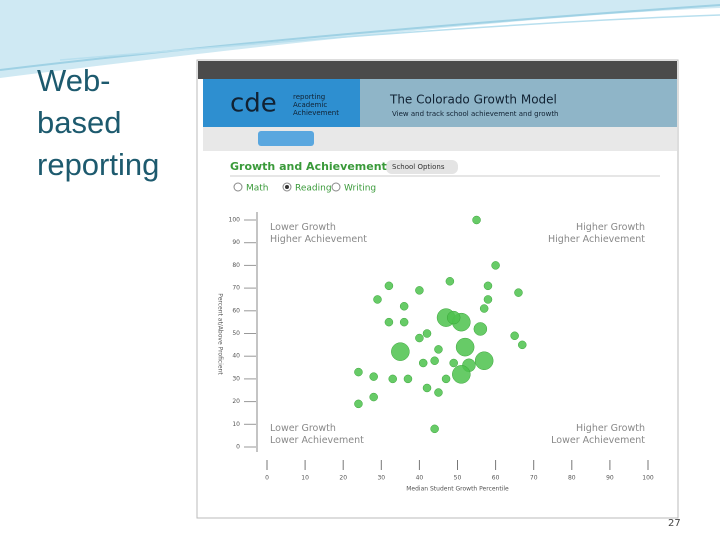  I want to click on y-tick-label: 50, so click(236, 333).